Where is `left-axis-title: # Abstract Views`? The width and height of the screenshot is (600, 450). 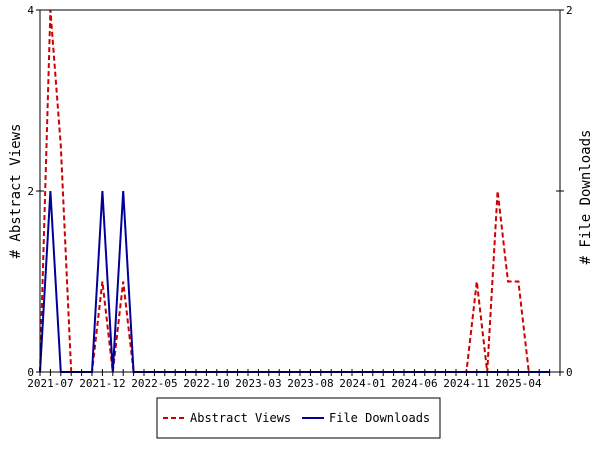
left-axis-title: # Abstract Views is located at coordinates (16, 191).